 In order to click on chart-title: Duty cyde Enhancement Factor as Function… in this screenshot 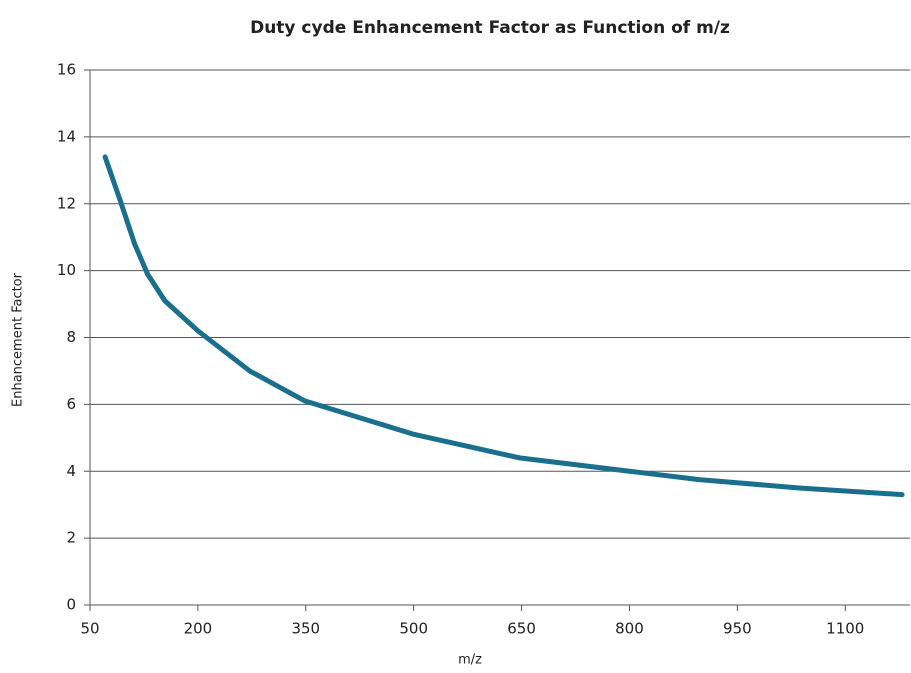, I will do `click(490, 28)`.